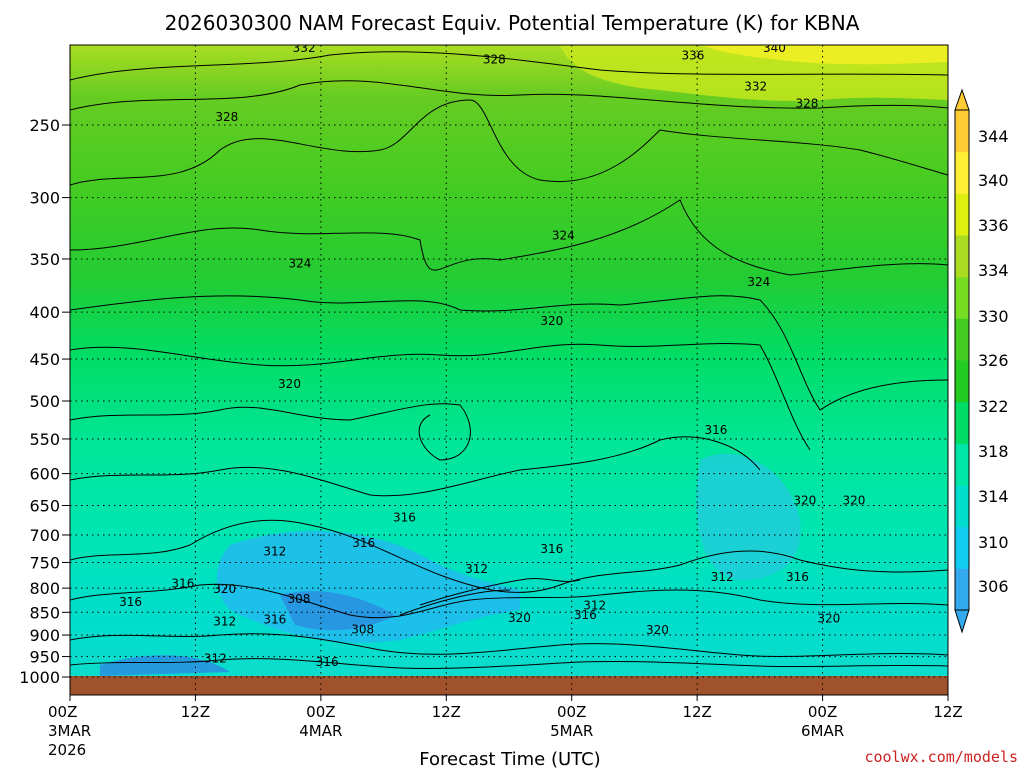  What do you see at coordinates (44, 562) in the screenshot?
I see `y-tick-label-750: 750` at bounding box center [44, 562].